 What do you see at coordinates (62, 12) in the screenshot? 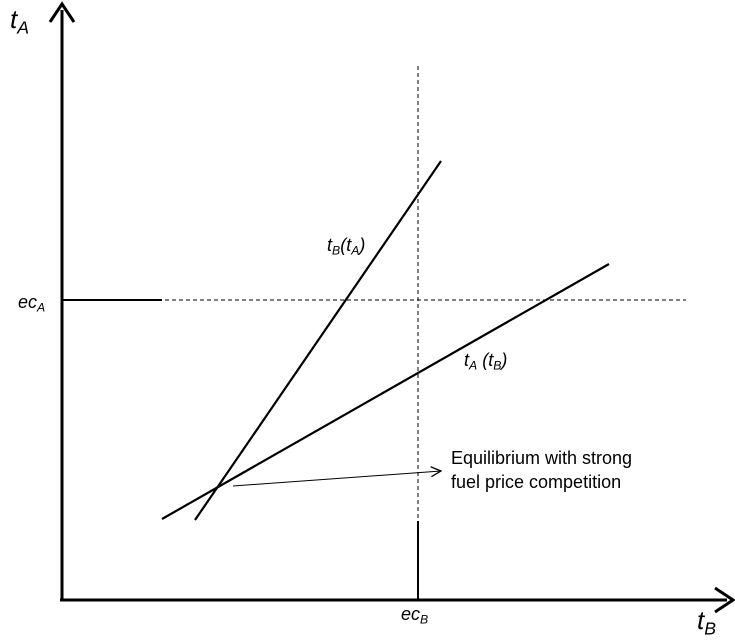
I see `y-axis-arrowhead` at bounding box center [62, 12].